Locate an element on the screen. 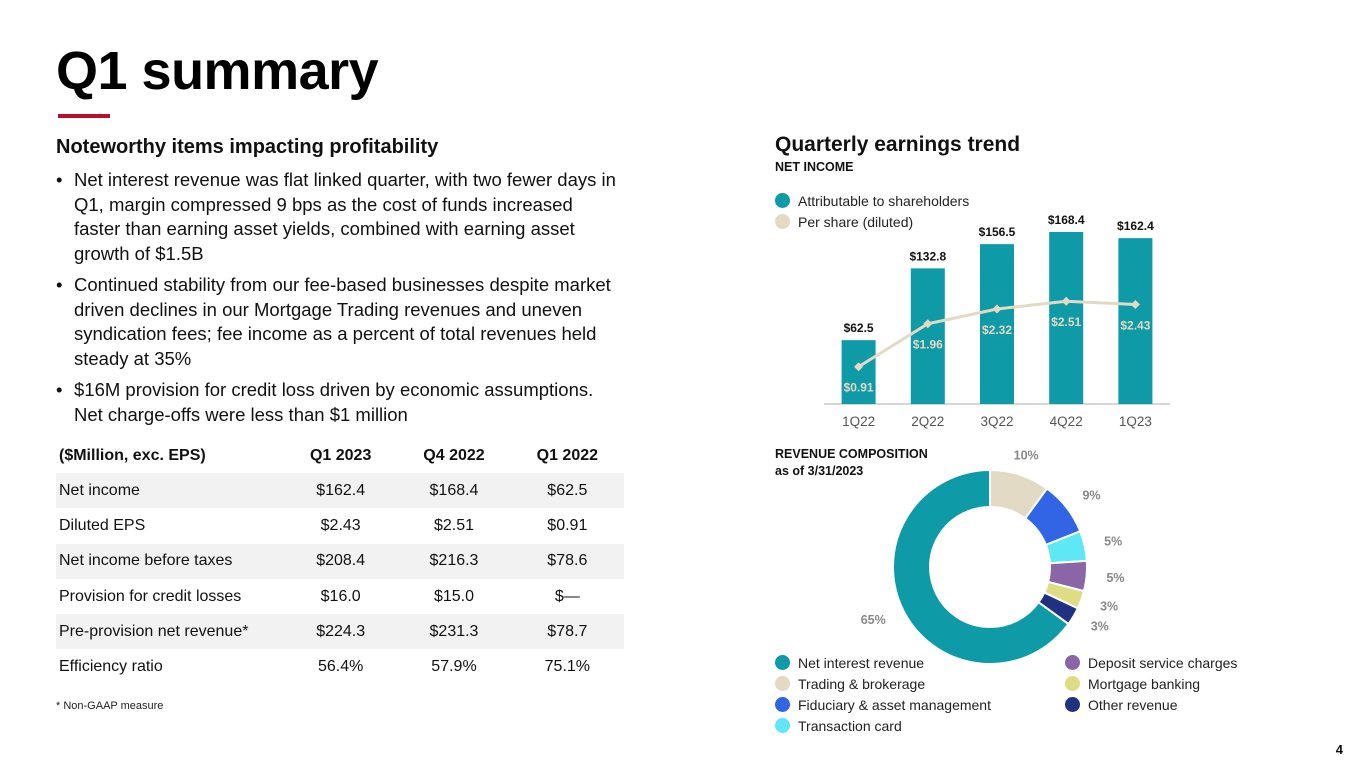 This screenshot has width=1365, height=769. legend-label: Deposit service charges is located at coordinates (1163, 662).